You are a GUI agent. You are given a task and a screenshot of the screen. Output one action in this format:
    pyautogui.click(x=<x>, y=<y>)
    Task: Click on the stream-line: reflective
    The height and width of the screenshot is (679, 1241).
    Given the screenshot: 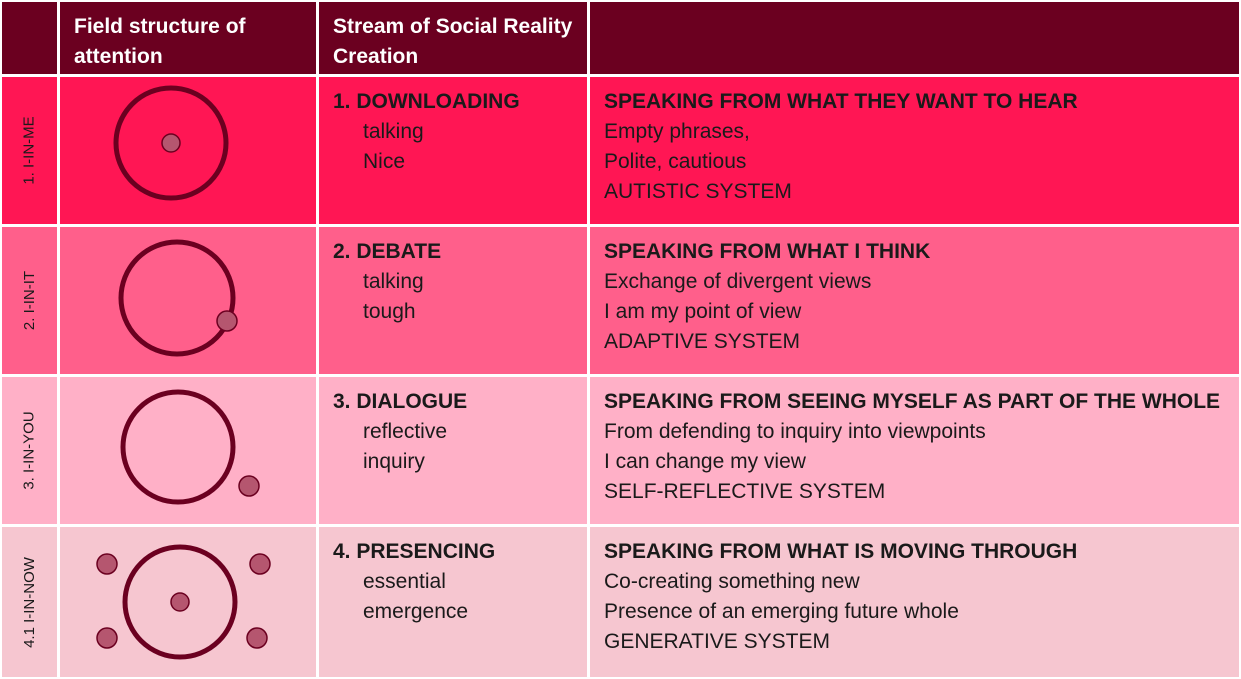 What is the action you would take?
    pyautogui.click(x=405, y=431)
    